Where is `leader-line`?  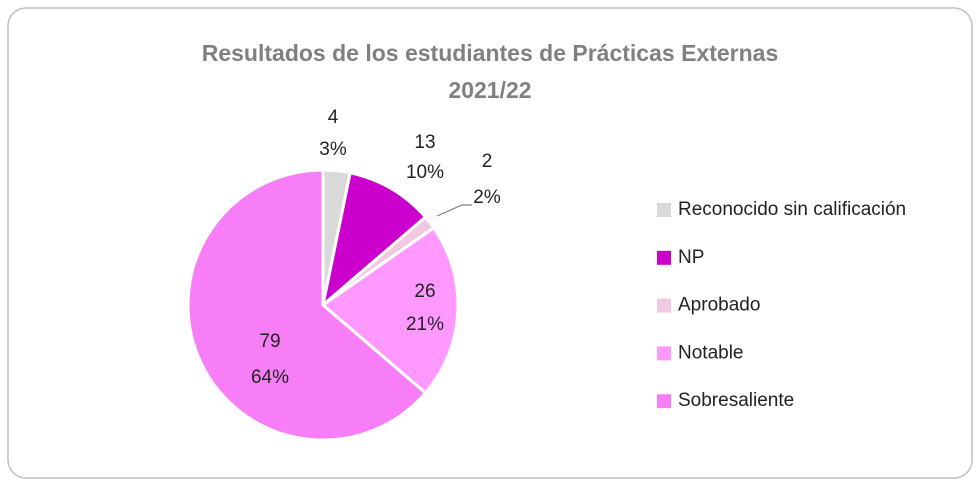 leader-line is located at coordinates (454, 210).